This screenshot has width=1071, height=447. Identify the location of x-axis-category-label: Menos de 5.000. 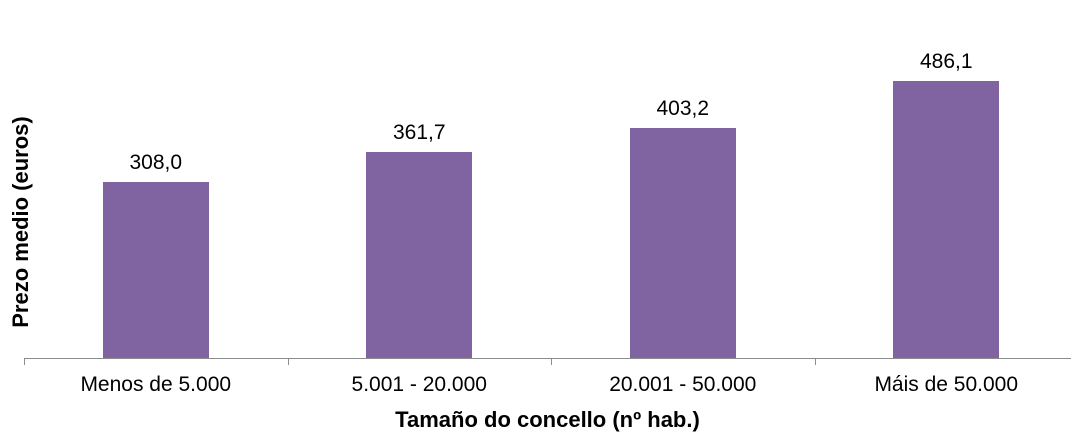
(156, 384).